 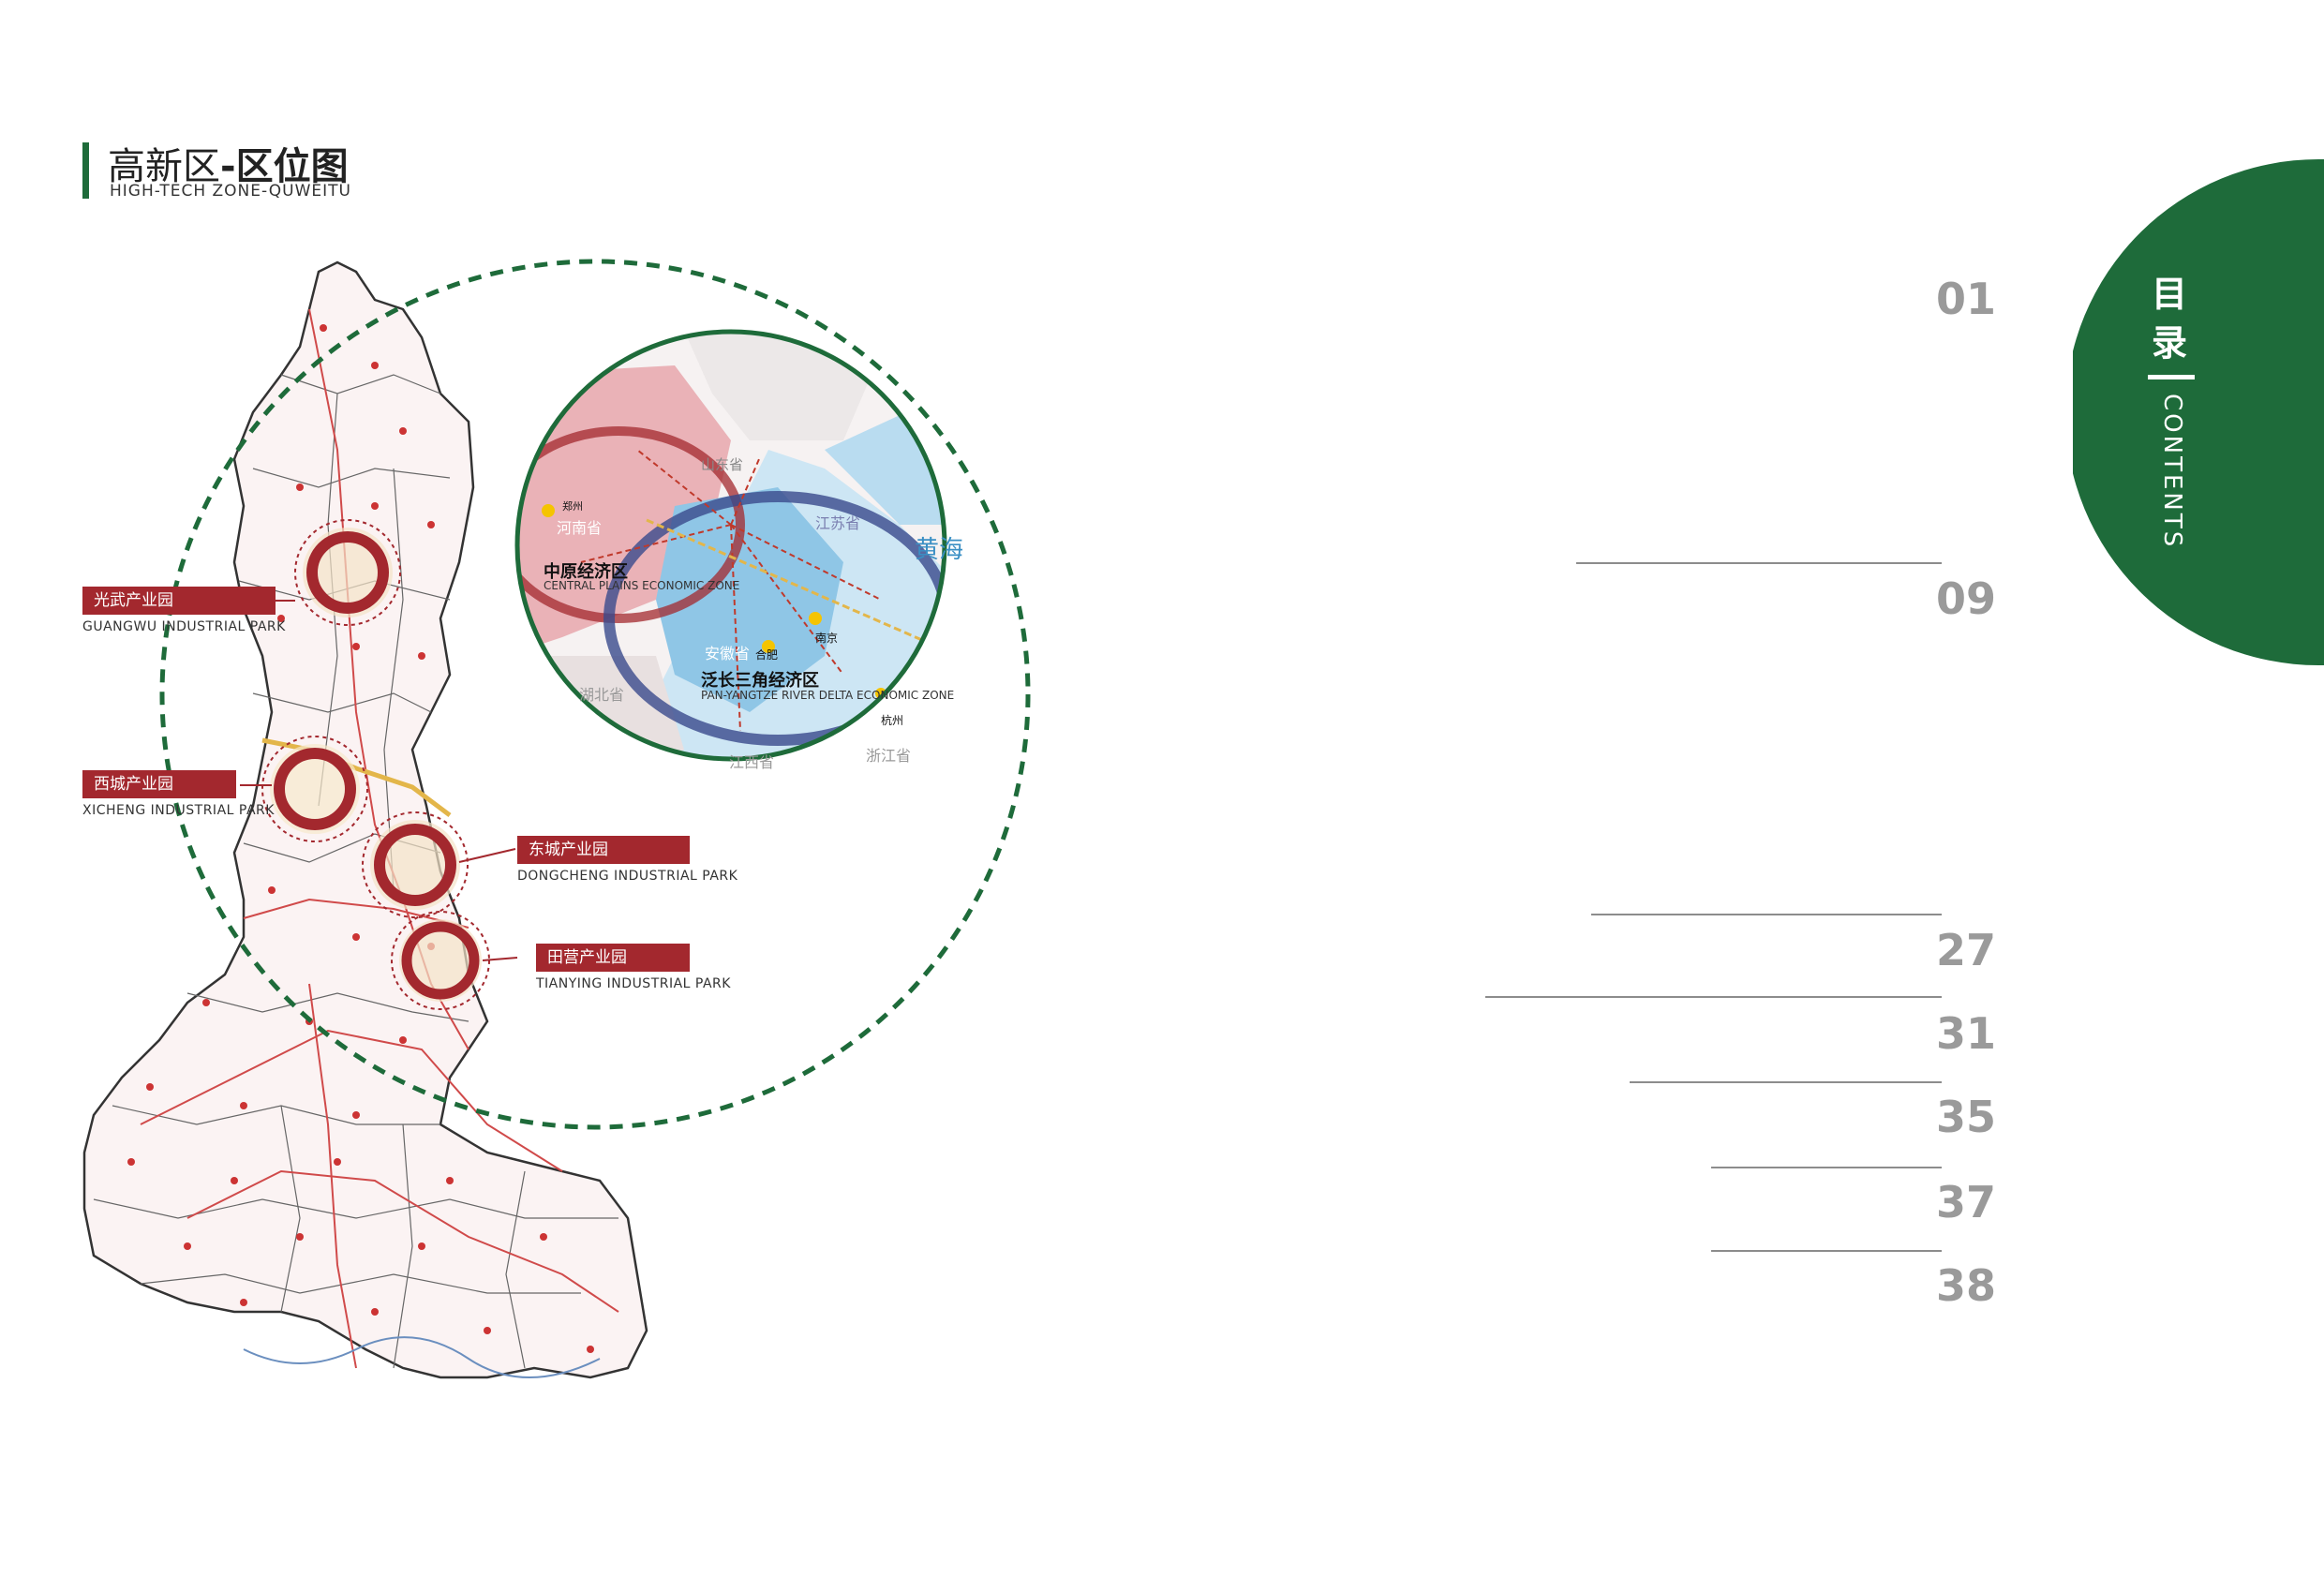 I want to click on city-hangzhou: 杭州, so click(x=892, y=721).